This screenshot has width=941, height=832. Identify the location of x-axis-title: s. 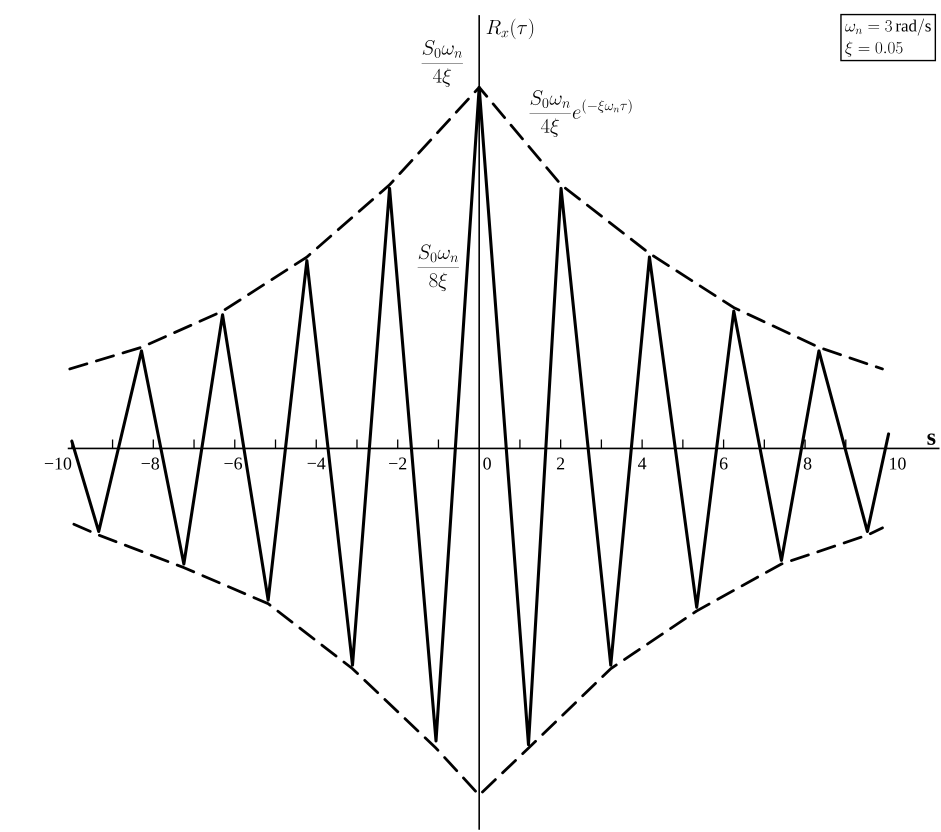
(931, 439).